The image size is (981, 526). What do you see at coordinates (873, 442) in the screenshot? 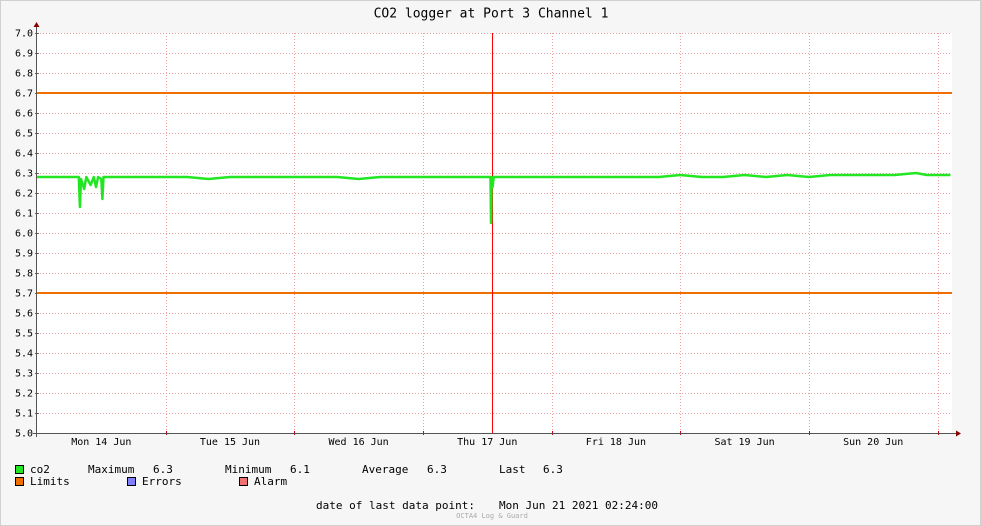
I see `x-tick-label: Sun 20 Jun` at bounding box center [873, 442].